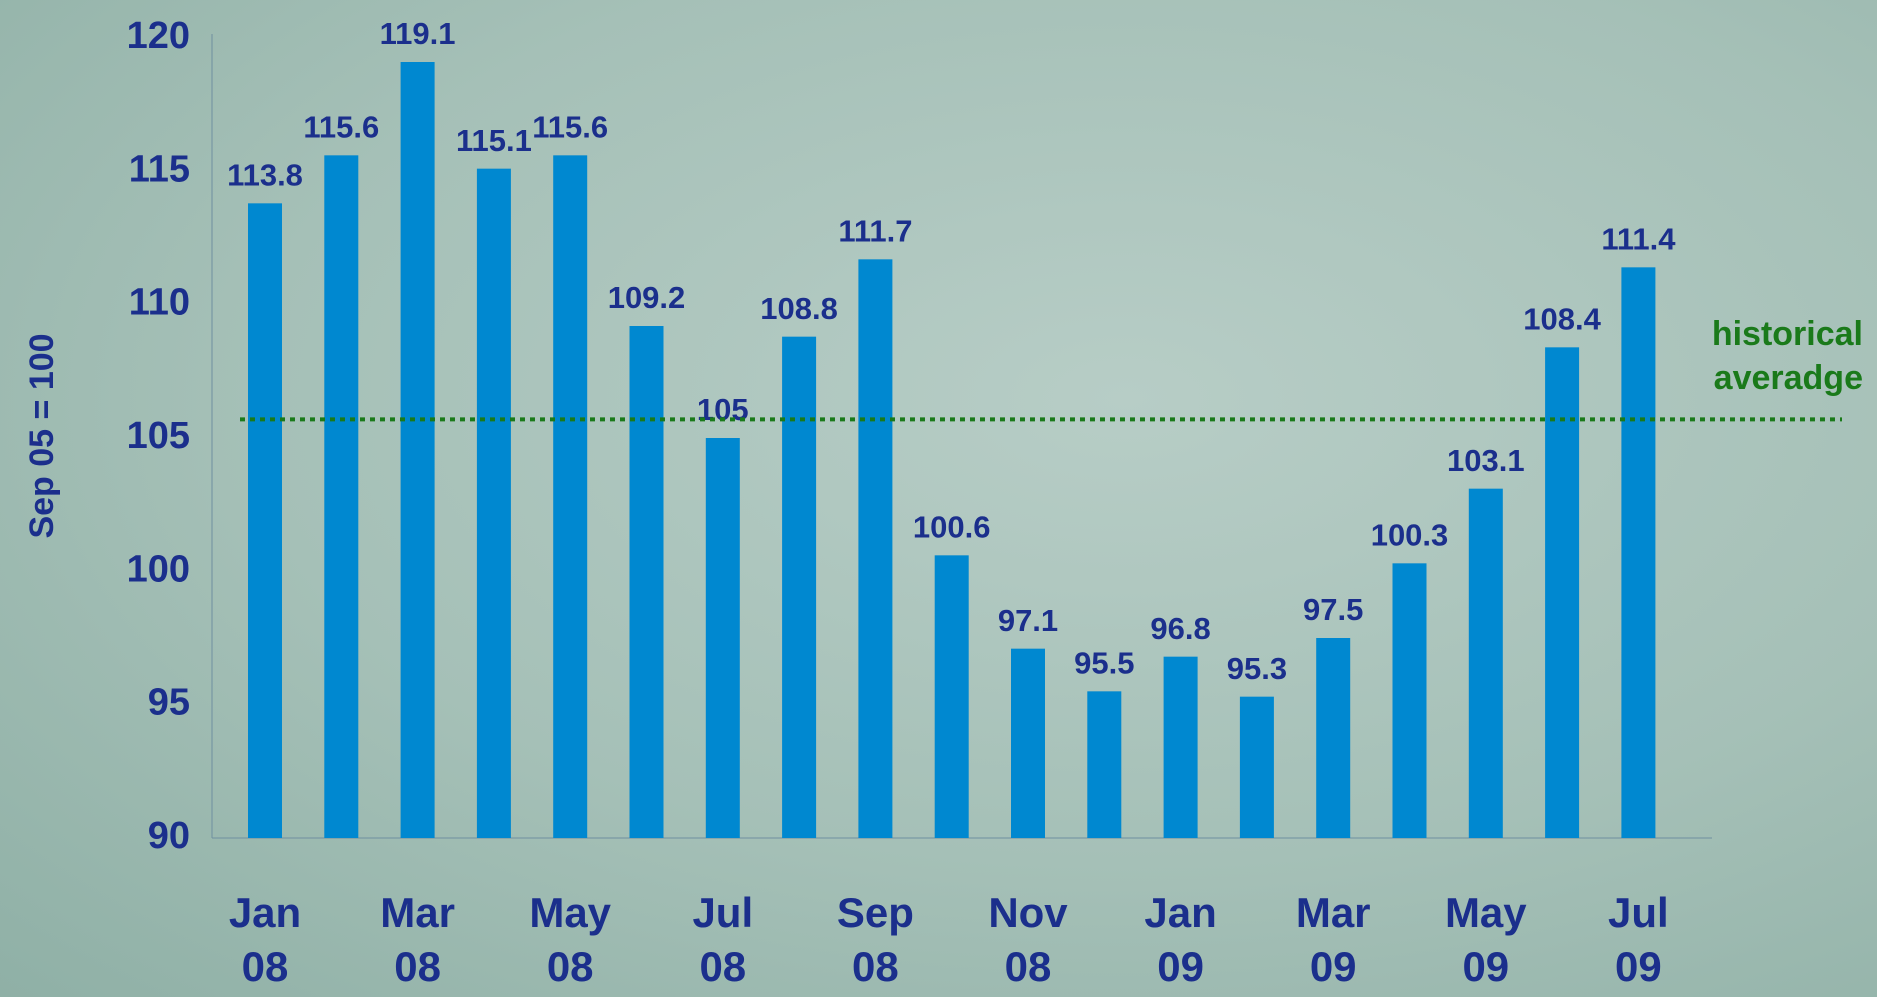 This screenshot has height=997, width=1877. Describe the element at coordinates (1638, 939) in the screenshot. I see `x-tick-label: Jul 09` at that location.